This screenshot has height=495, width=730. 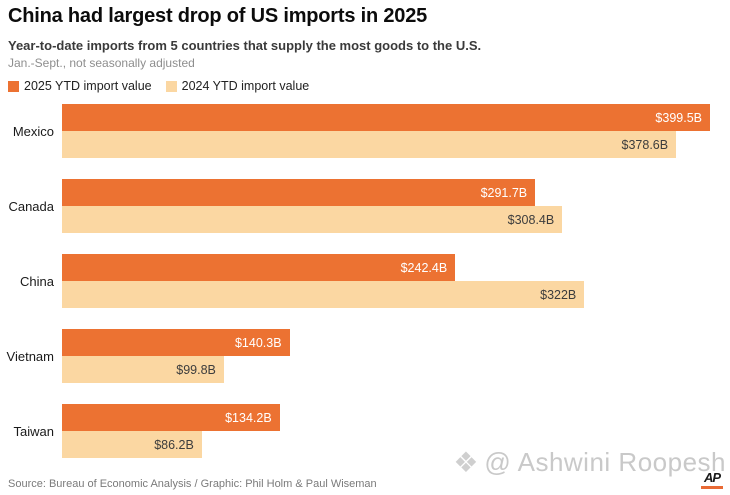 I want to click on bar-pair: $242.4B $322B, so click(x=386, y=281).